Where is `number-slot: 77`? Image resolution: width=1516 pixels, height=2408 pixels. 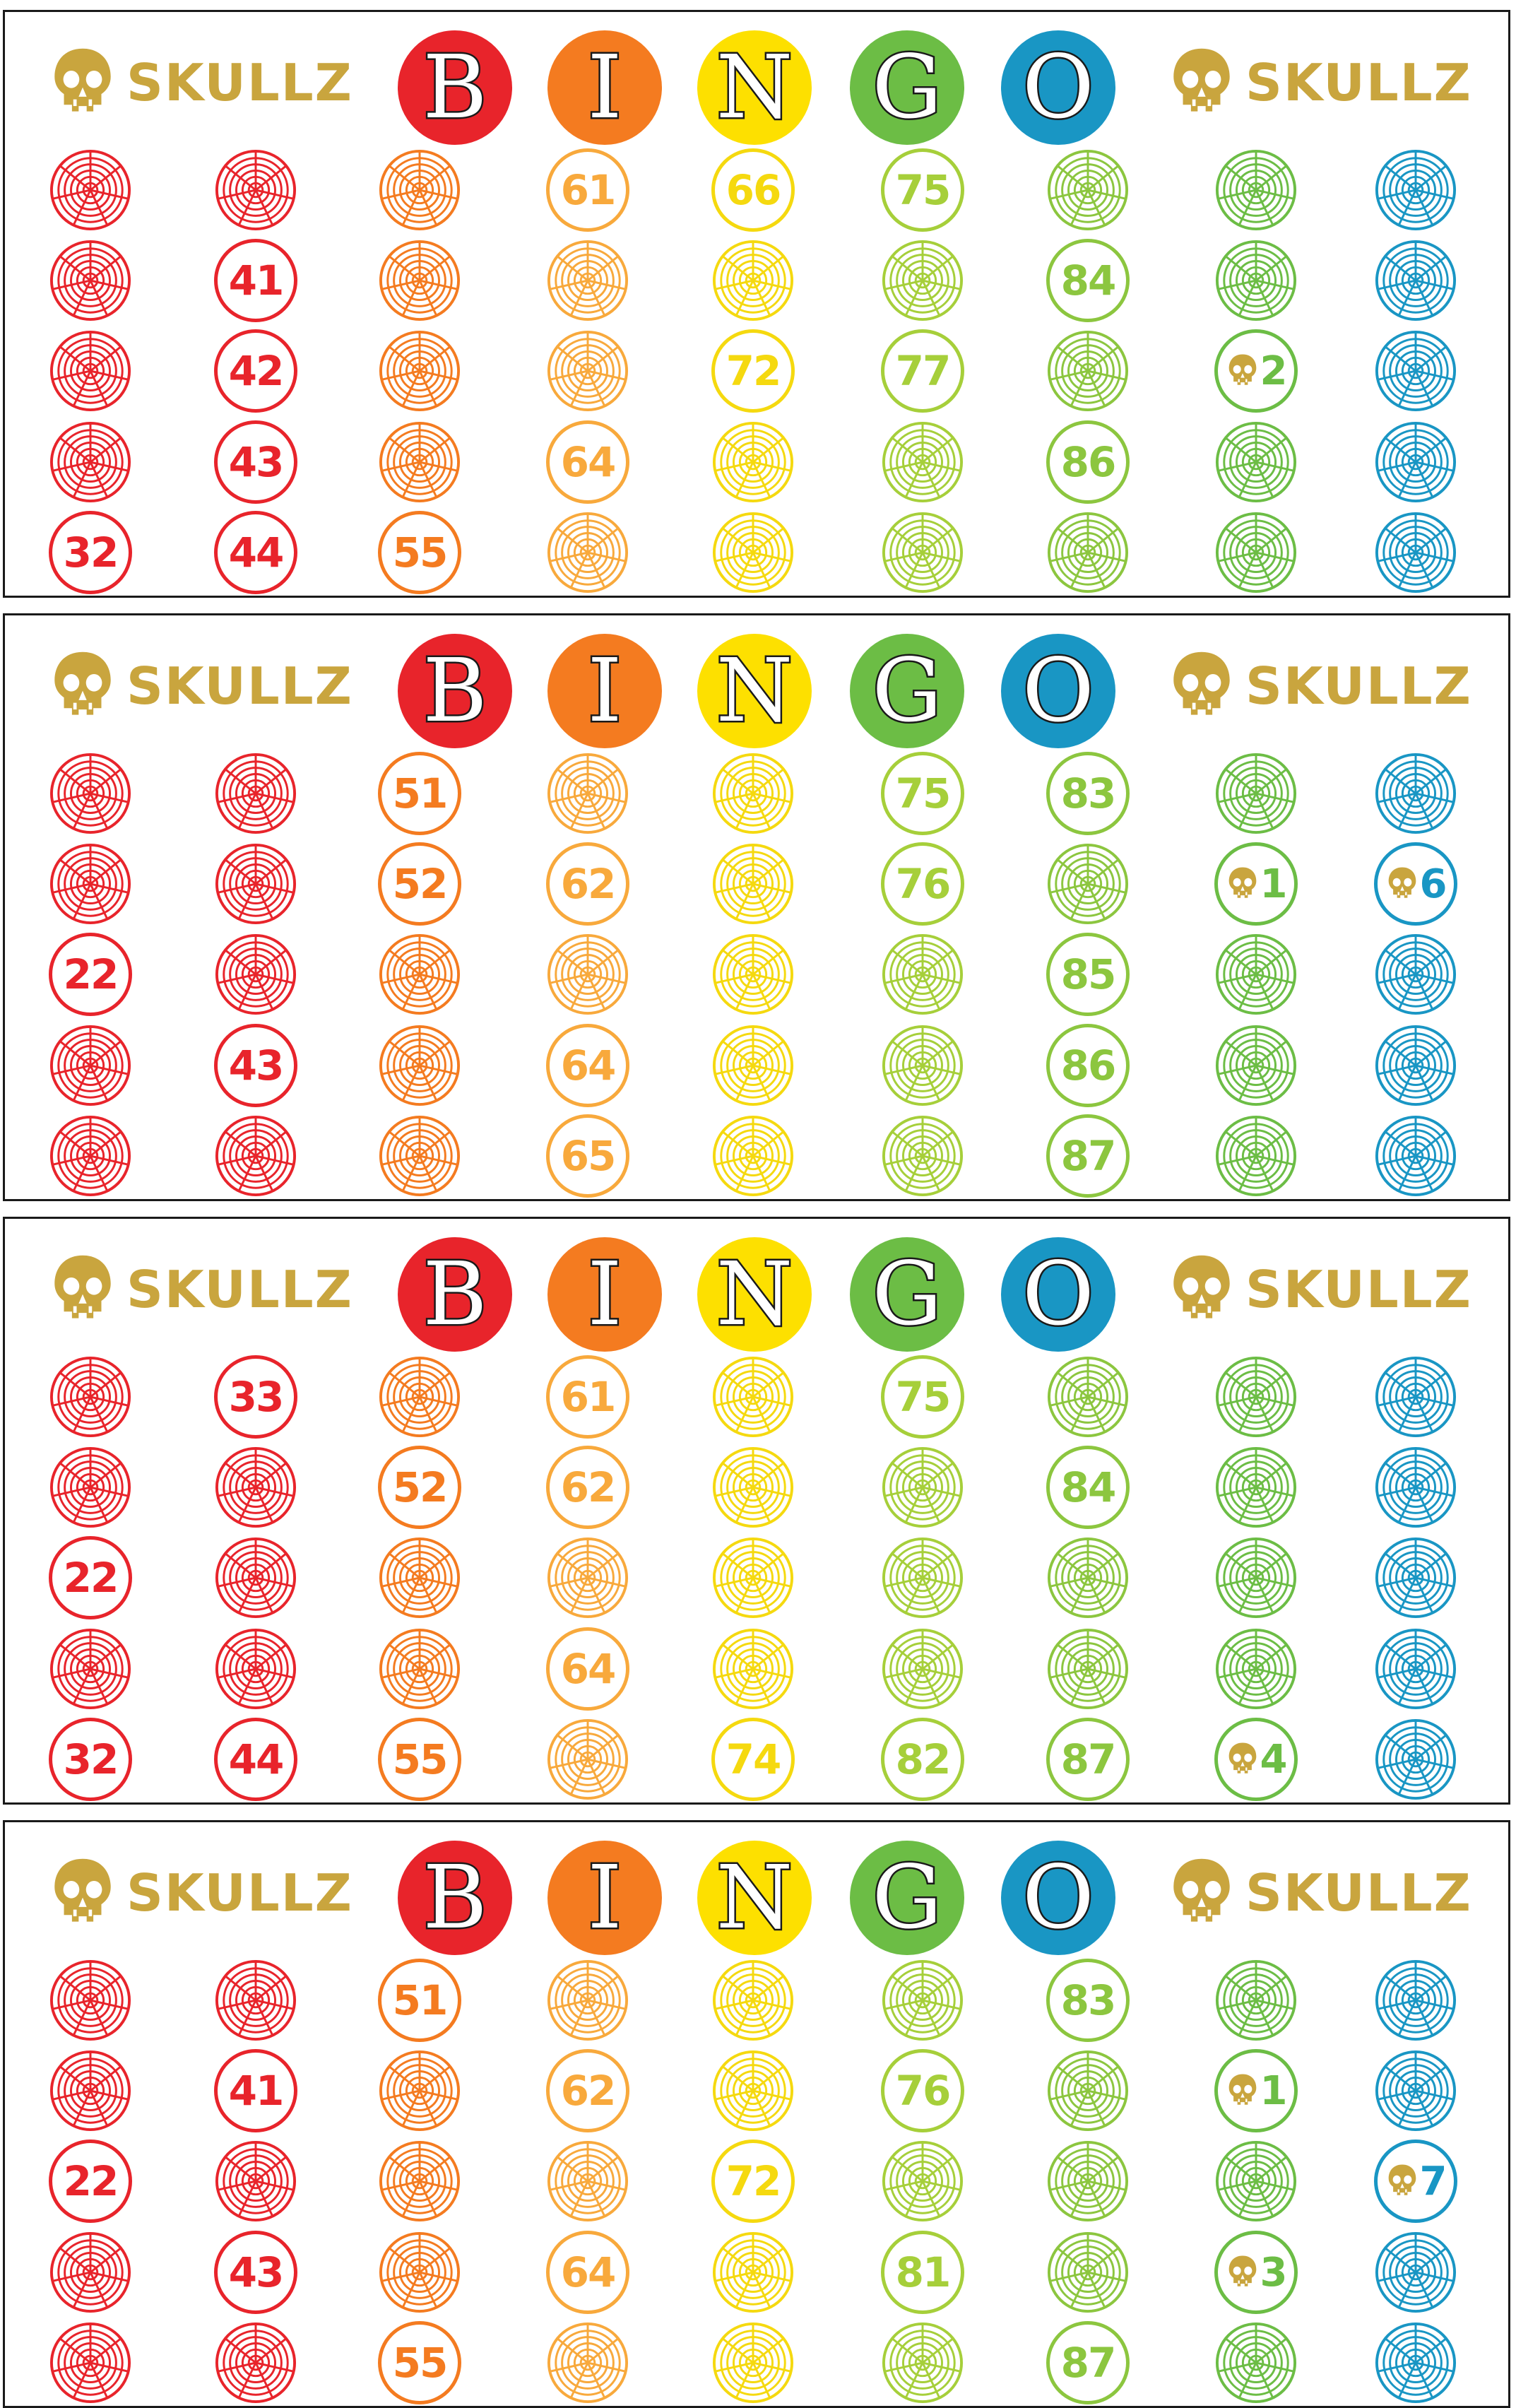 number-slot: 77 is located at coordinates (922, 371).